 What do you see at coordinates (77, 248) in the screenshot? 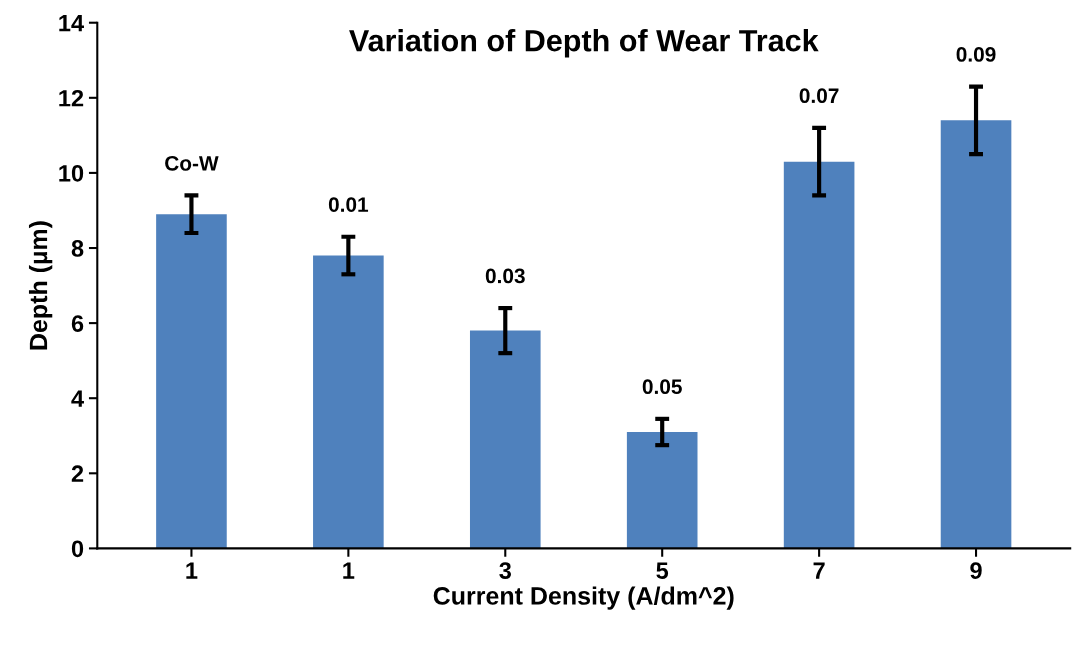
I see `y-tick-label: 8` at bounding box center [77, 248].